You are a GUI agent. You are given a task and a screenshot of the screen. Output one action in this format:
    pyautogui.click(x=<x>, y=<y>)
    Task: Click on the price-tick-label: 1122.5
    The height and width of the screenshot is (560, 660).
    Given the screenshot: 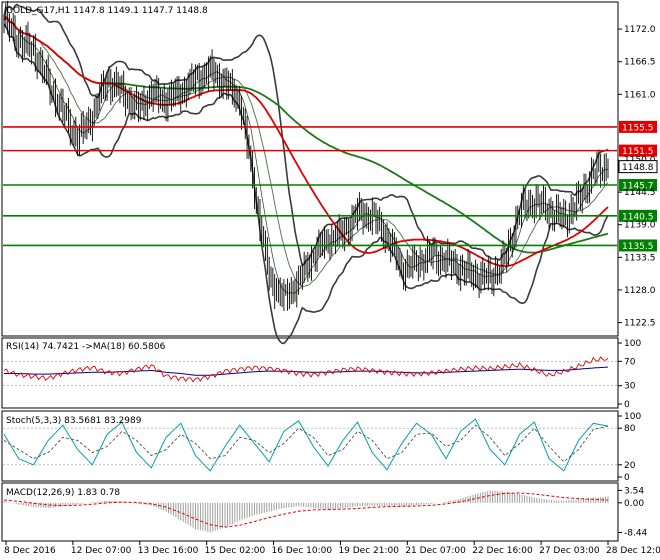 What is the action you would take?
    pyautogui.click(x=640, y=324)
    